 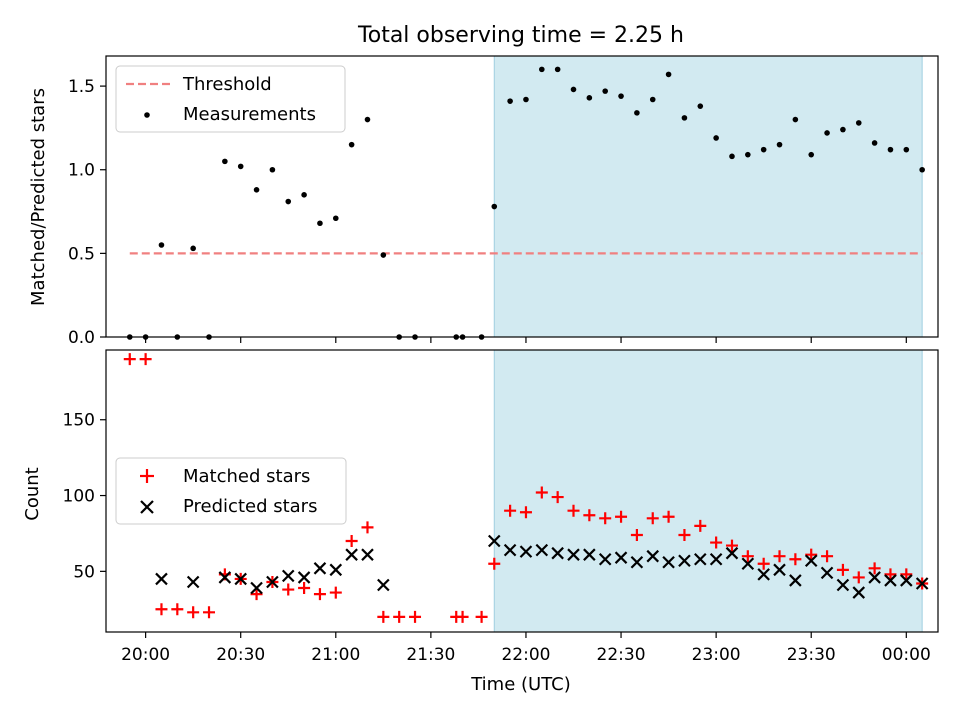 I want to click on legend-measurements-swatch, so click(x=147, y=115).